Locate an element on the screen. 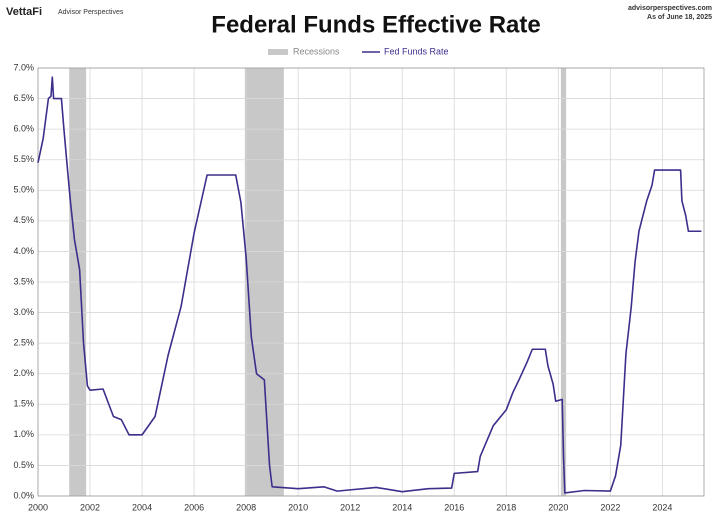  x-tick-label: 2010 is located at coordinates (298, 507).